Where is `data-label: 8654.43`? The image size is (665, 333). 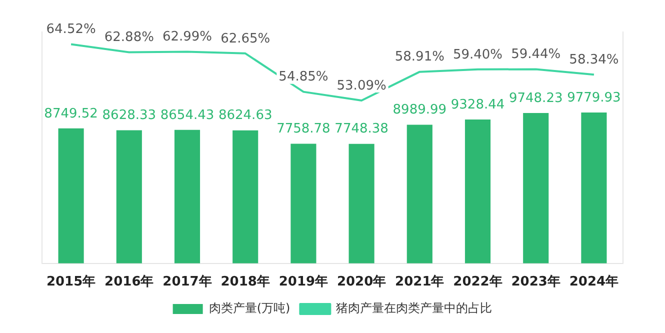
data-label: 8654.43 is located at coordinates (187, 115).